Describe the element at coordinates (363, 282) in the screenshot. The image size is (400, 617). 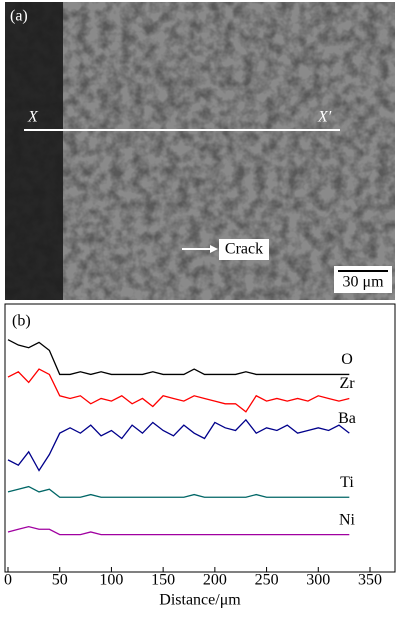
I see `scale-label: 30 μm` at that location.